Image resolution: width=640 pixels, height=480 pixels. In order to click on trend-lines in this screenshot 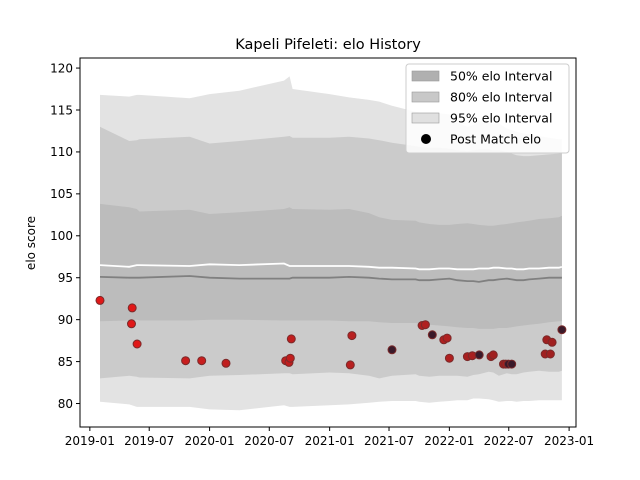, I will do `click(331, 272)`.